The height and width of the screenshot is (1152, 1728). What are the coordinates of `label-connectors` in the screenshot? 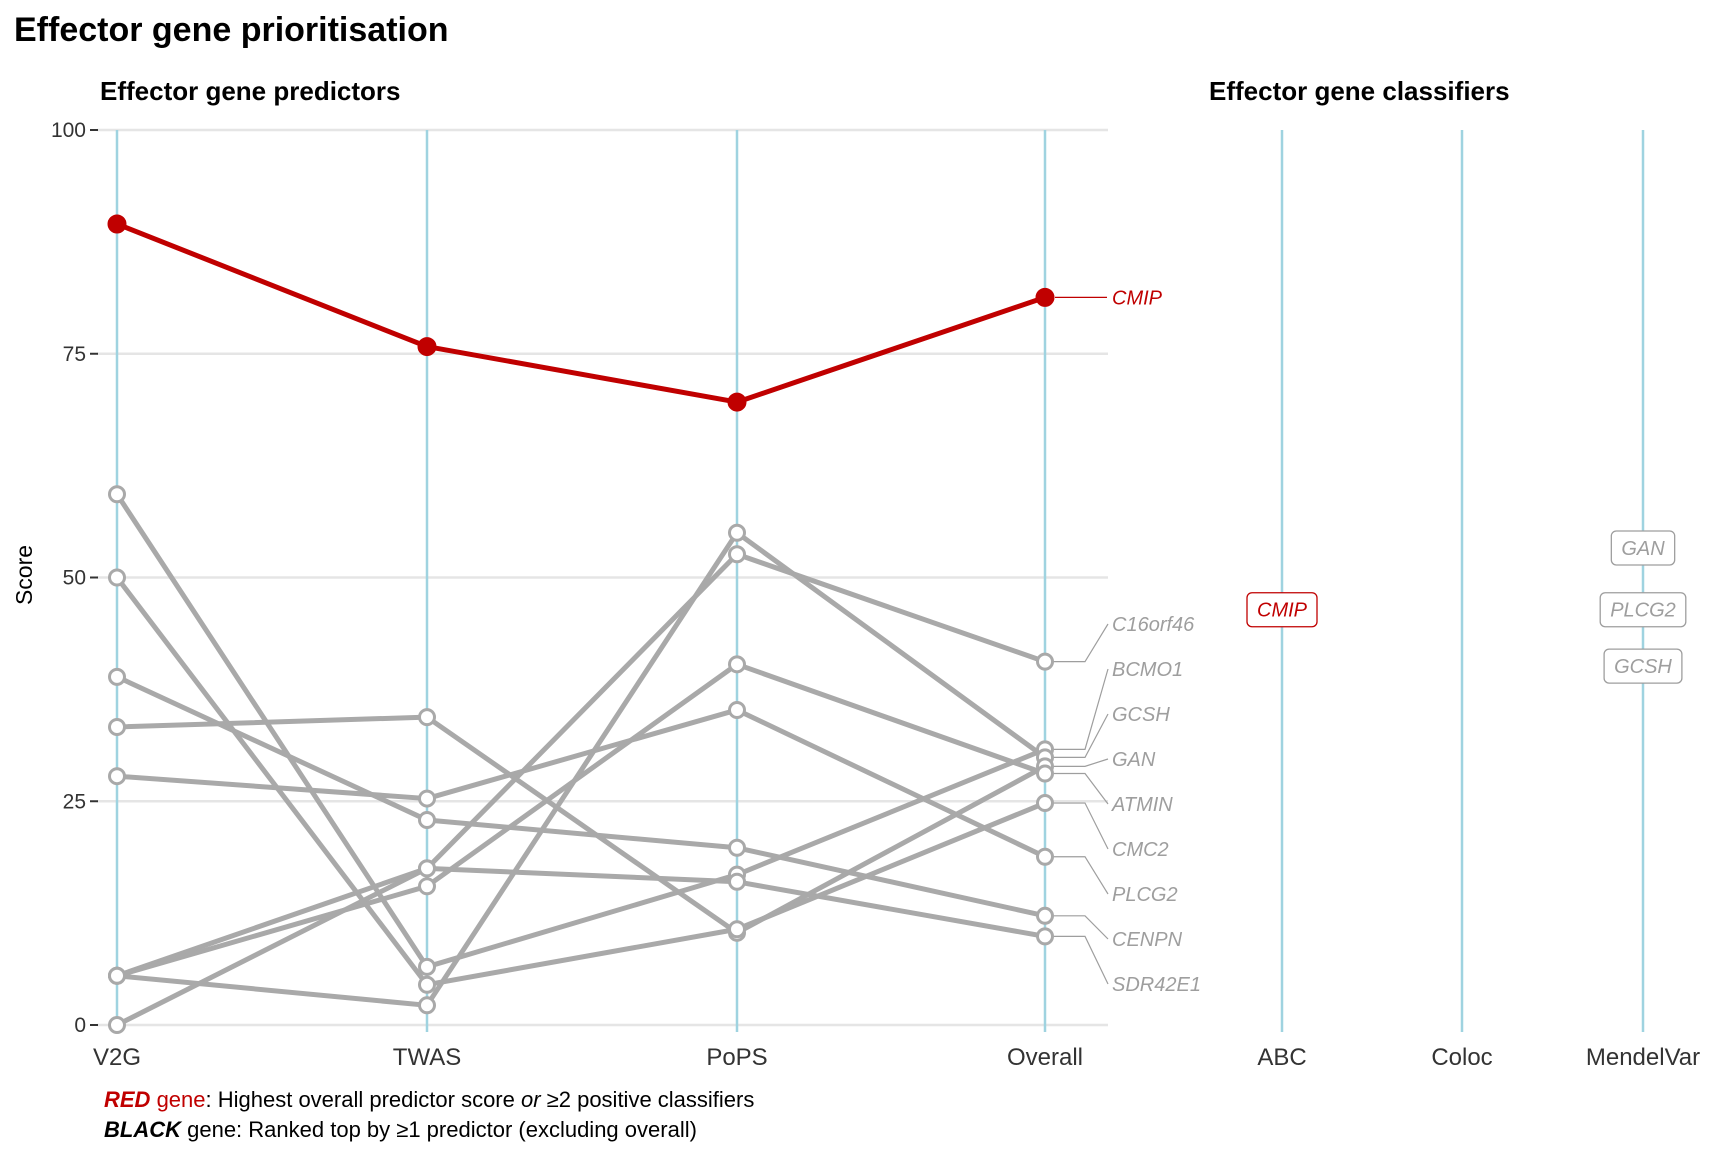 It's located at (1081, 640).